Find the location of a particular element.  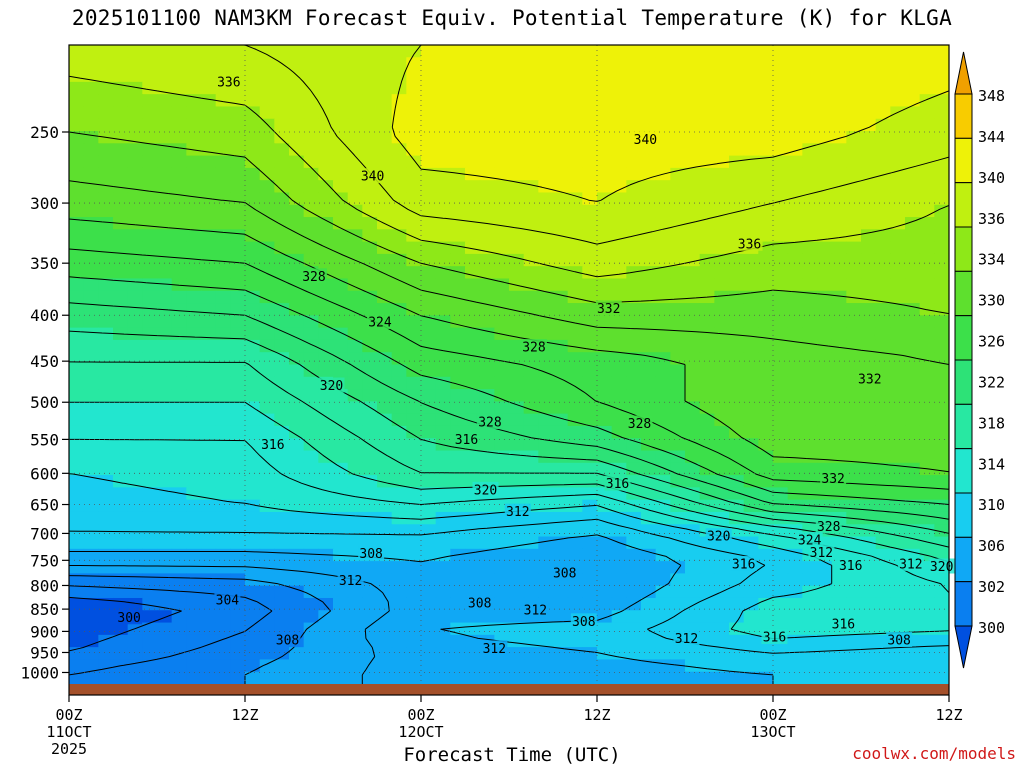

contour-label: 312 is located at coordinates (910, 563).